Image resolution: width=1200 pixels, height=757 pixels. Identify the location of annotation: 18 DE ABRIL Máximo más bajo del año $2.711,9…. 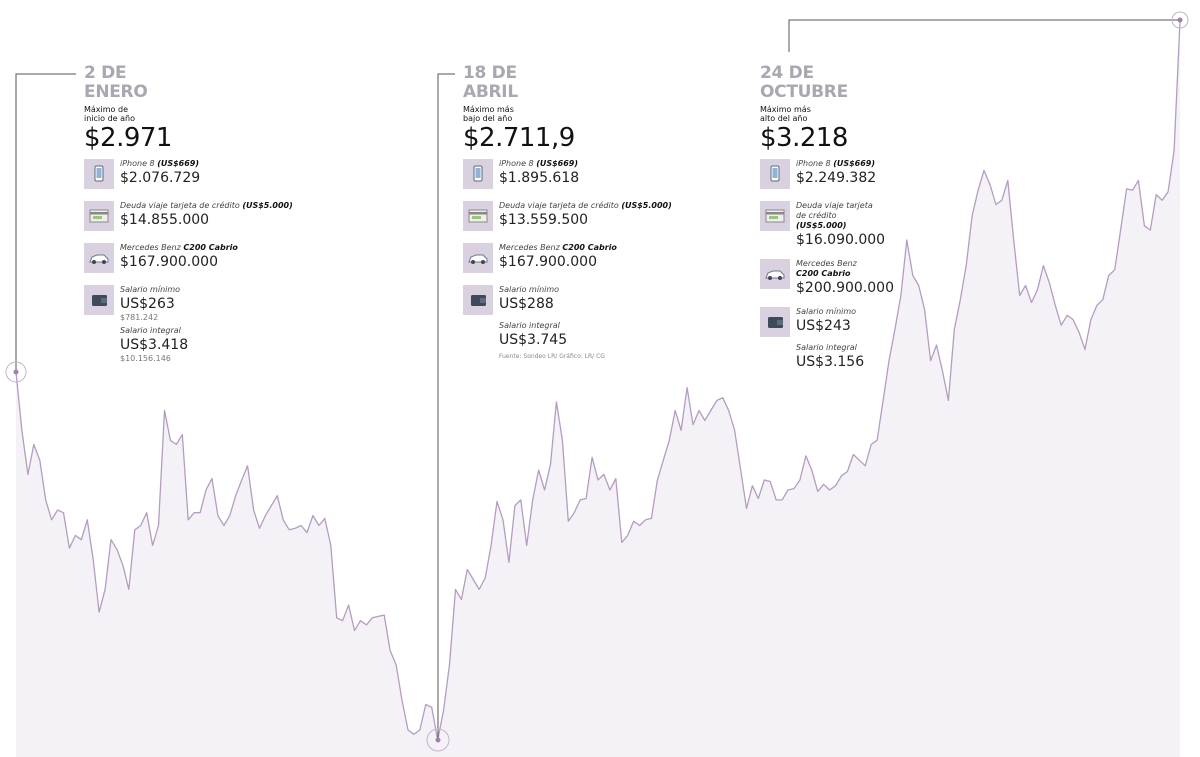
(567, 212).